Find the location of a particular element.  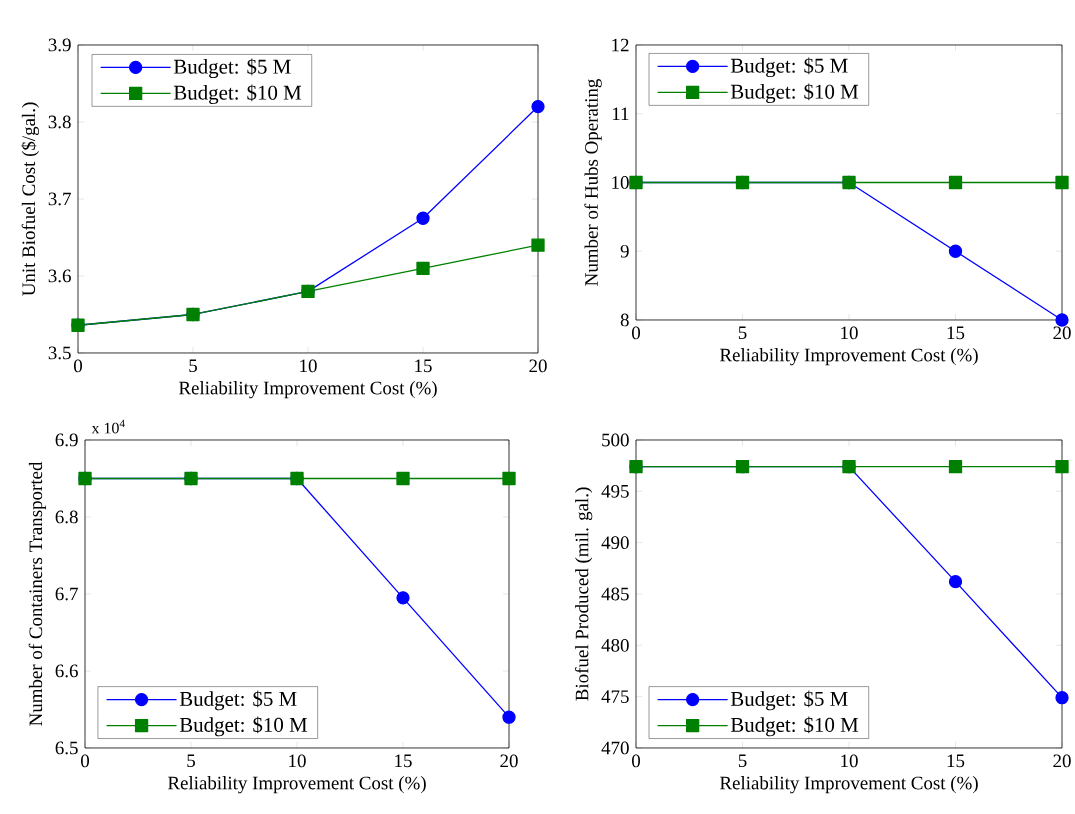

y-tick-label: 3.7 is located at coordinates (59, 199).